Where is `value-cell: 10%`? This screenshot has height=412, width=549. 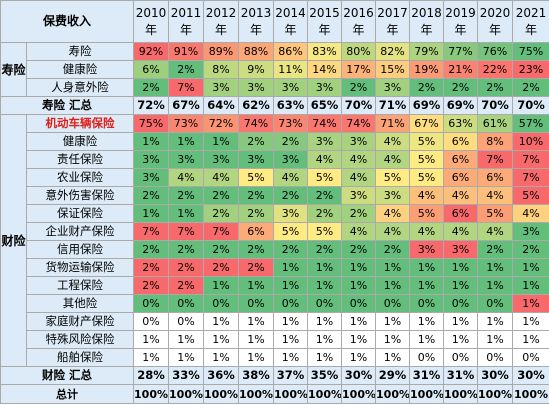 value-cell: 10% is located at coordinates (530, 141).